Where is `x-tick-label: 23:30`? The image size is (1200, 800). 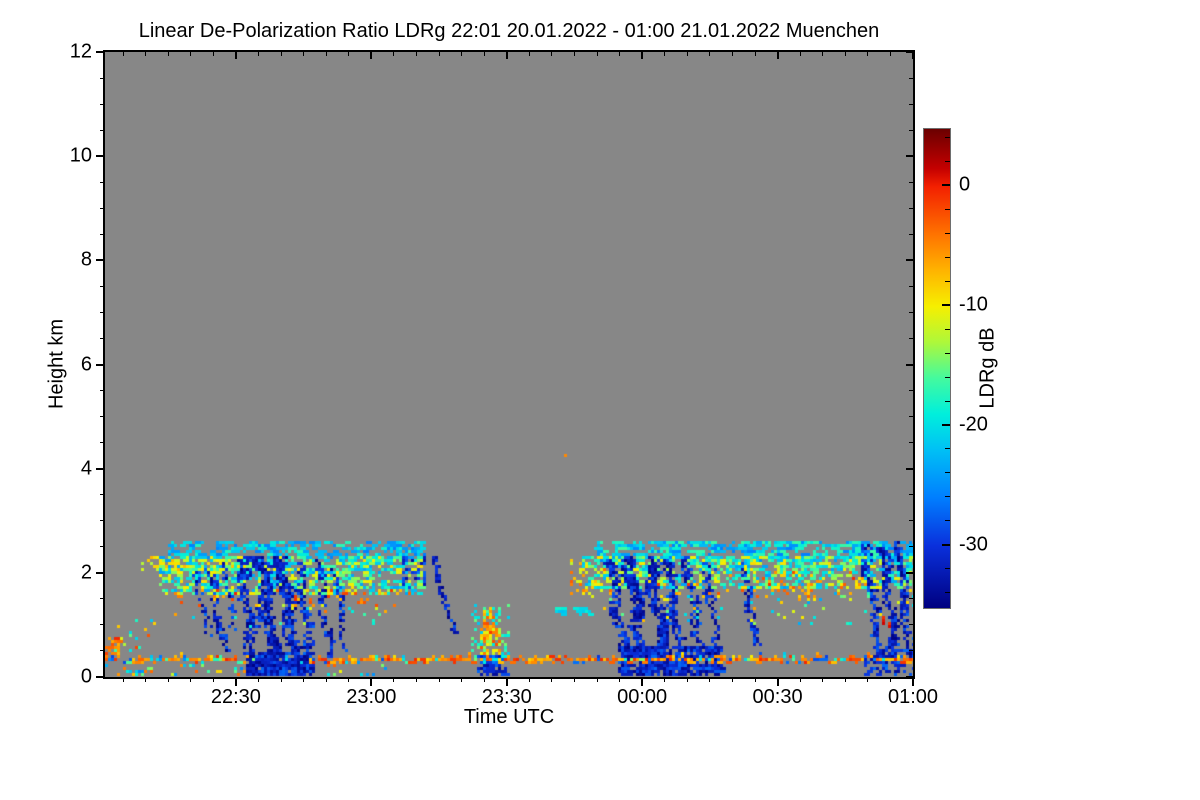
x-tick-label: 23:30 is located at coordinates (506, 697).